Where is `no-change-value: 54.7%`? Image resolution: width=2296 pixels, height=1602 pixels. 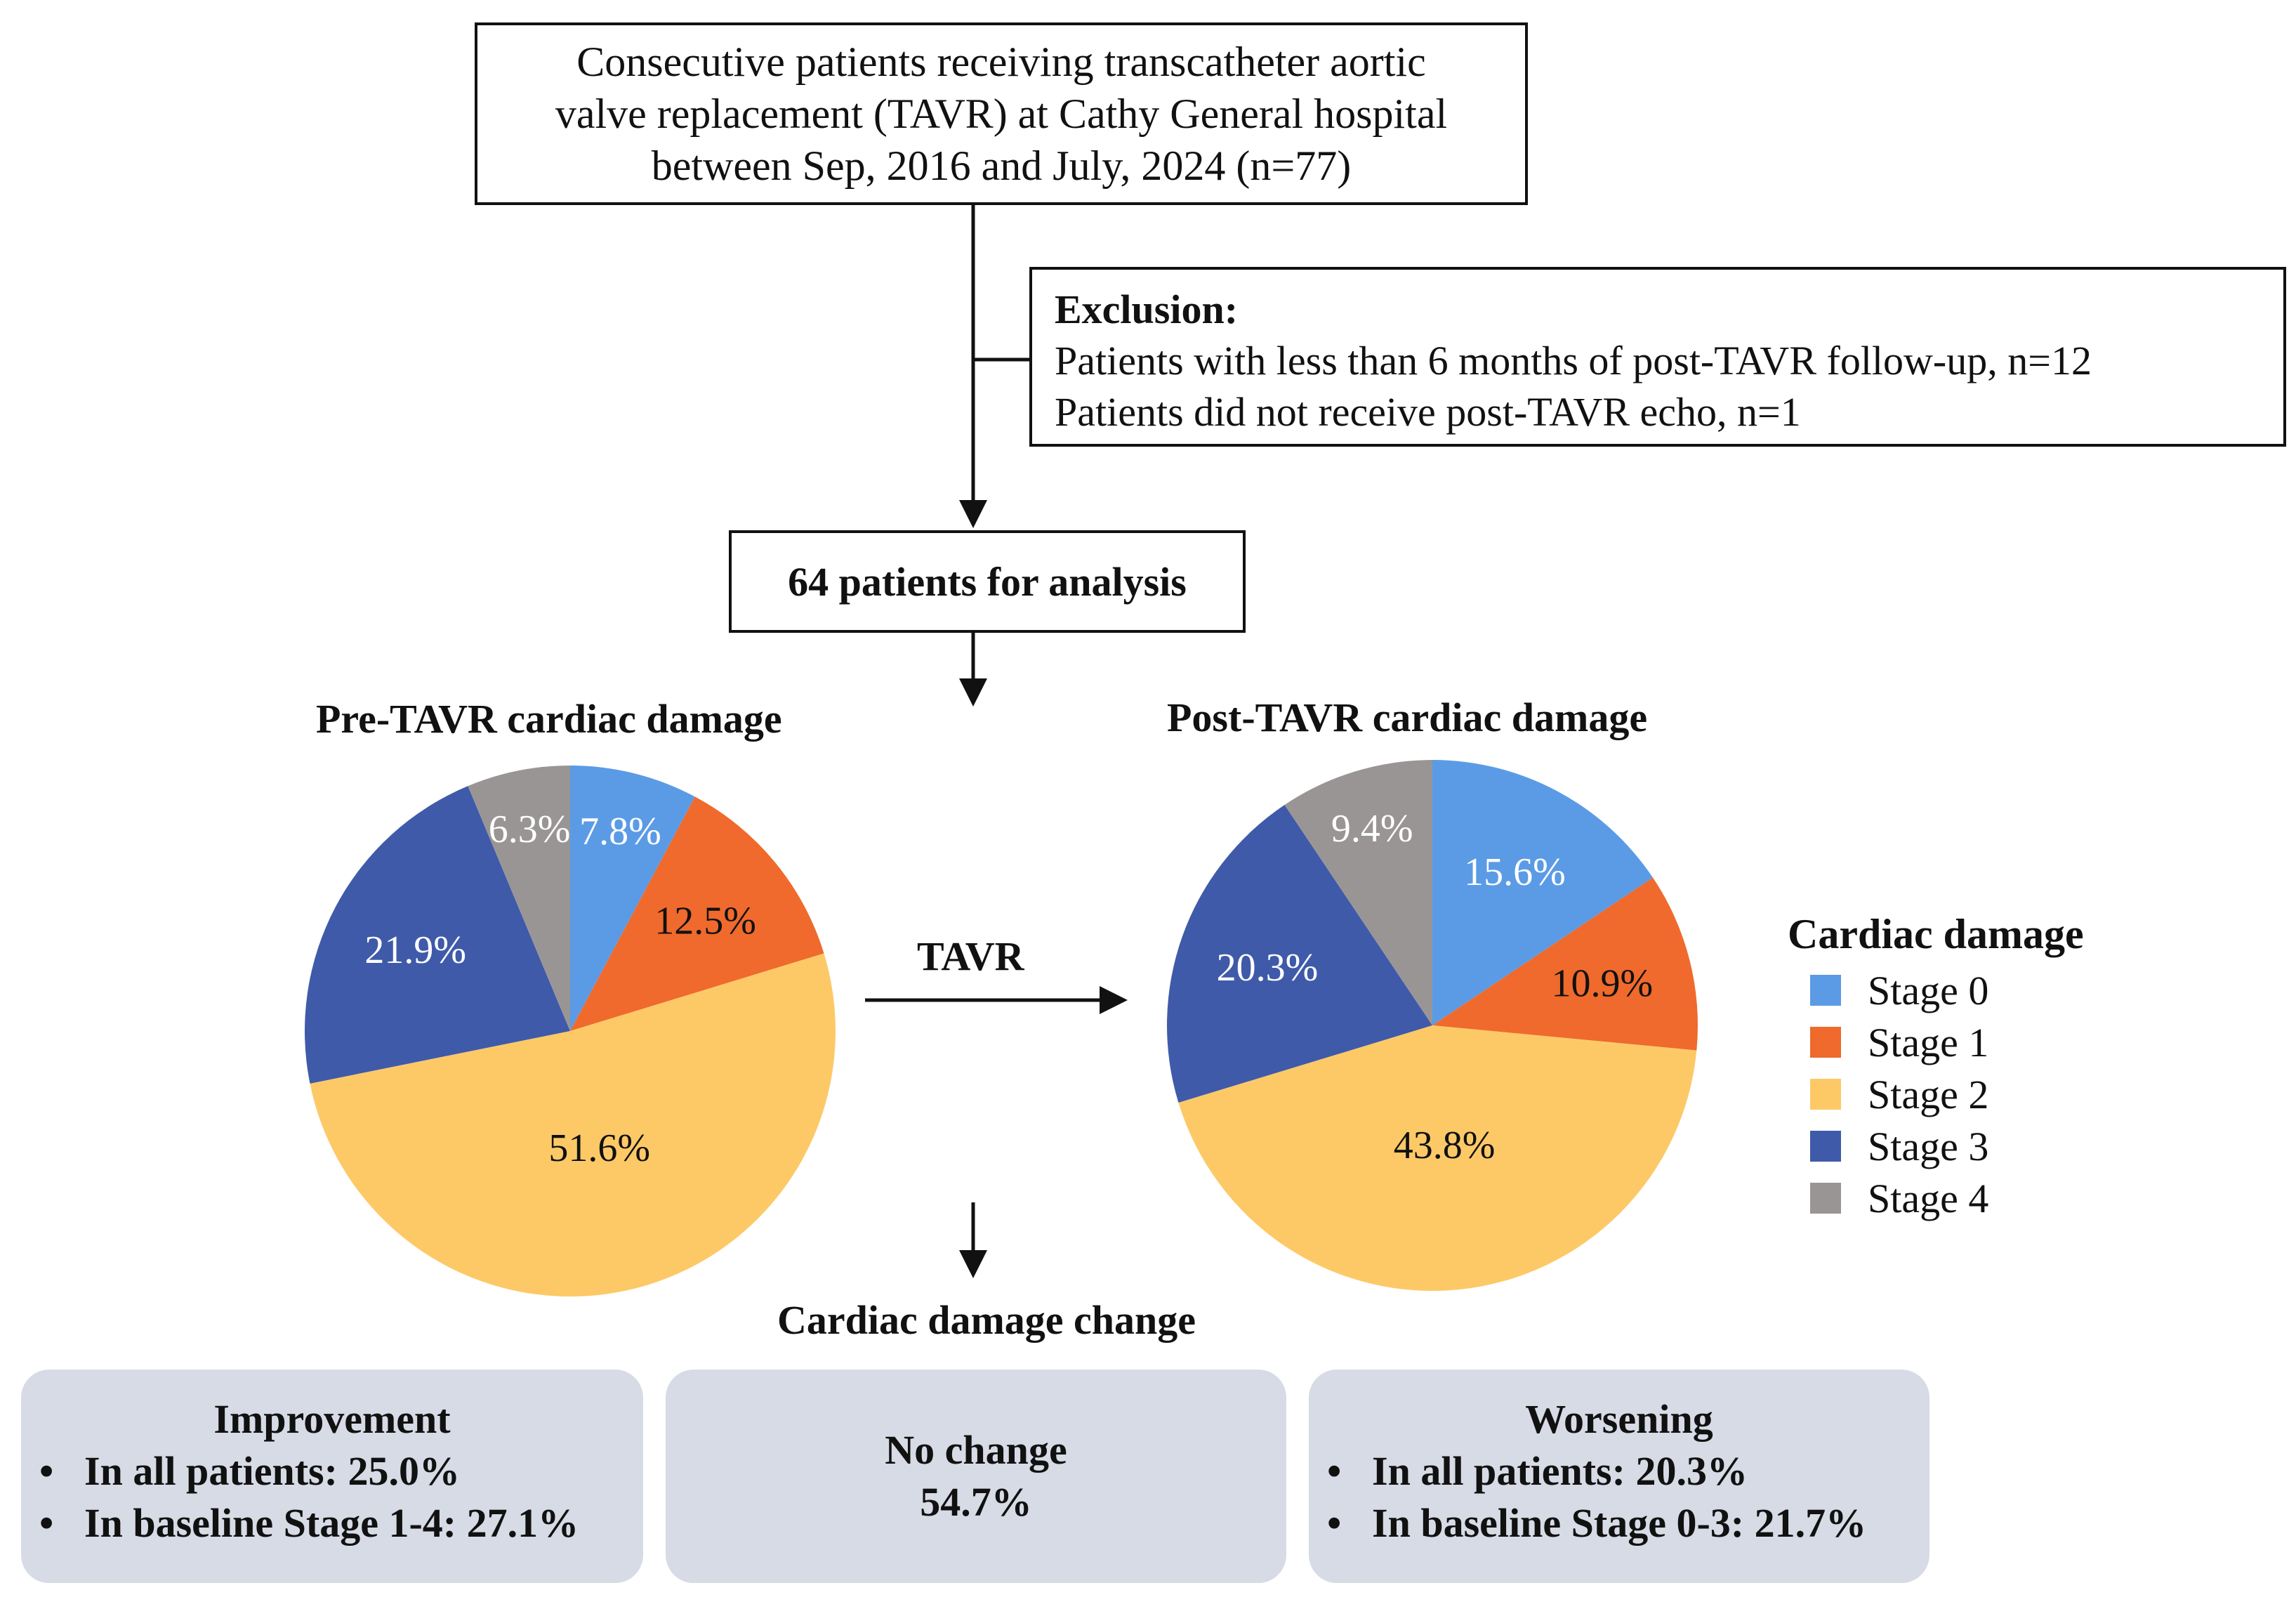 no-change-value: 54.7% is located at coordinates (976, 1502).